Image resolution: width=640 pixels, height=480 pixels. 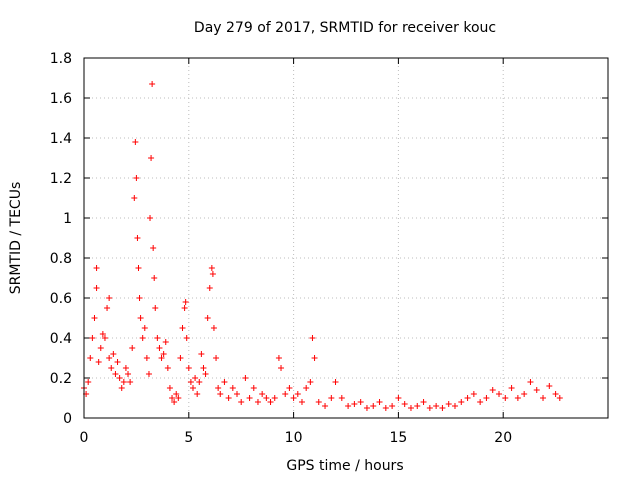 I want to click on y-tick-label: 0.4, so click(x=61, y=339).